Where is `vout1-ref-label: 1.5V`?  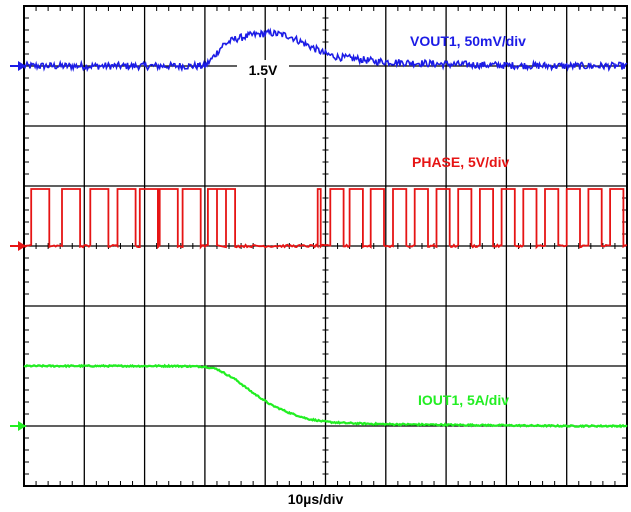 vout1-ref-label: 1.5V is located at coordinates (263, 70).